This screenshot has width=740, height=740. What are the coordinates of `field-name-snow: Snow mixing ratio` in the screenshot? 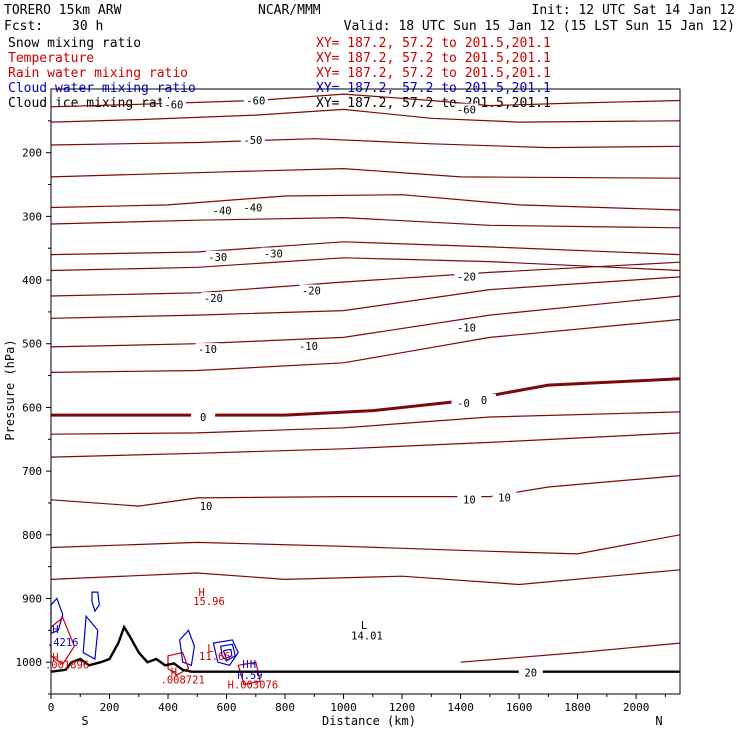 It's located at (74, 43).